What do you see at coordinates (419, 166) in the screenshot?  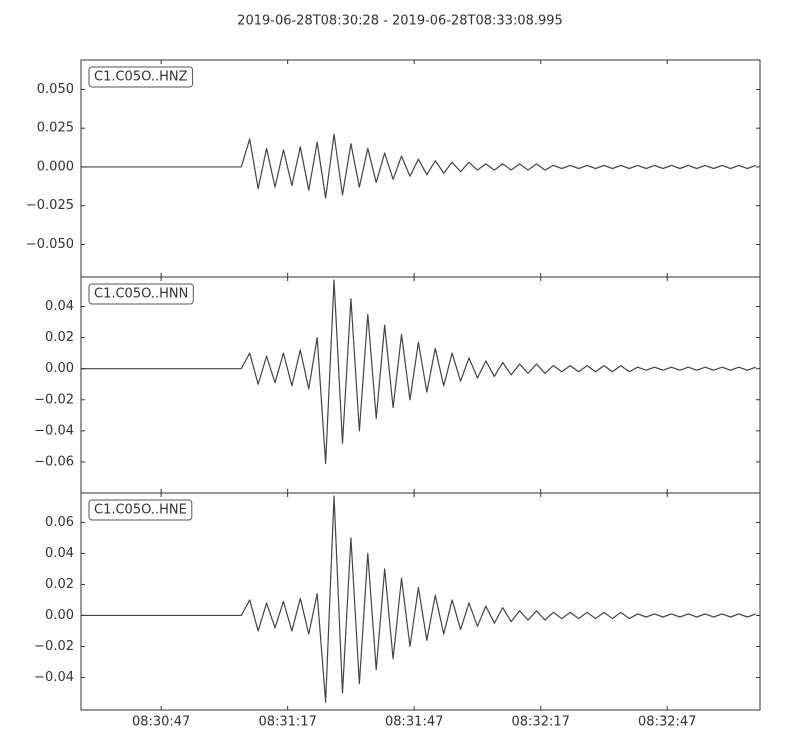 I see `waveform` at bounding box center [419, 166].